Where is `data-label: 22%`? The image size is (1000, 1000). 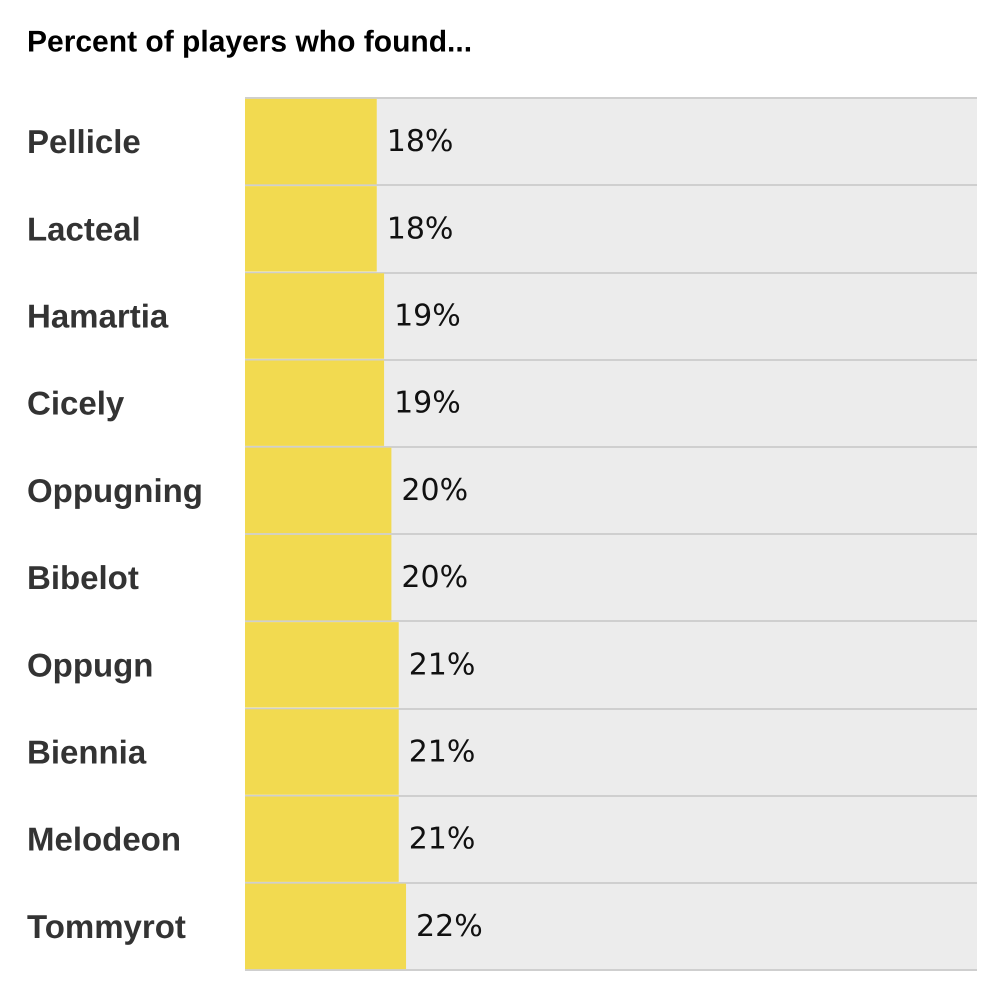
data-label: 22% is located at coordinates (449, 926).